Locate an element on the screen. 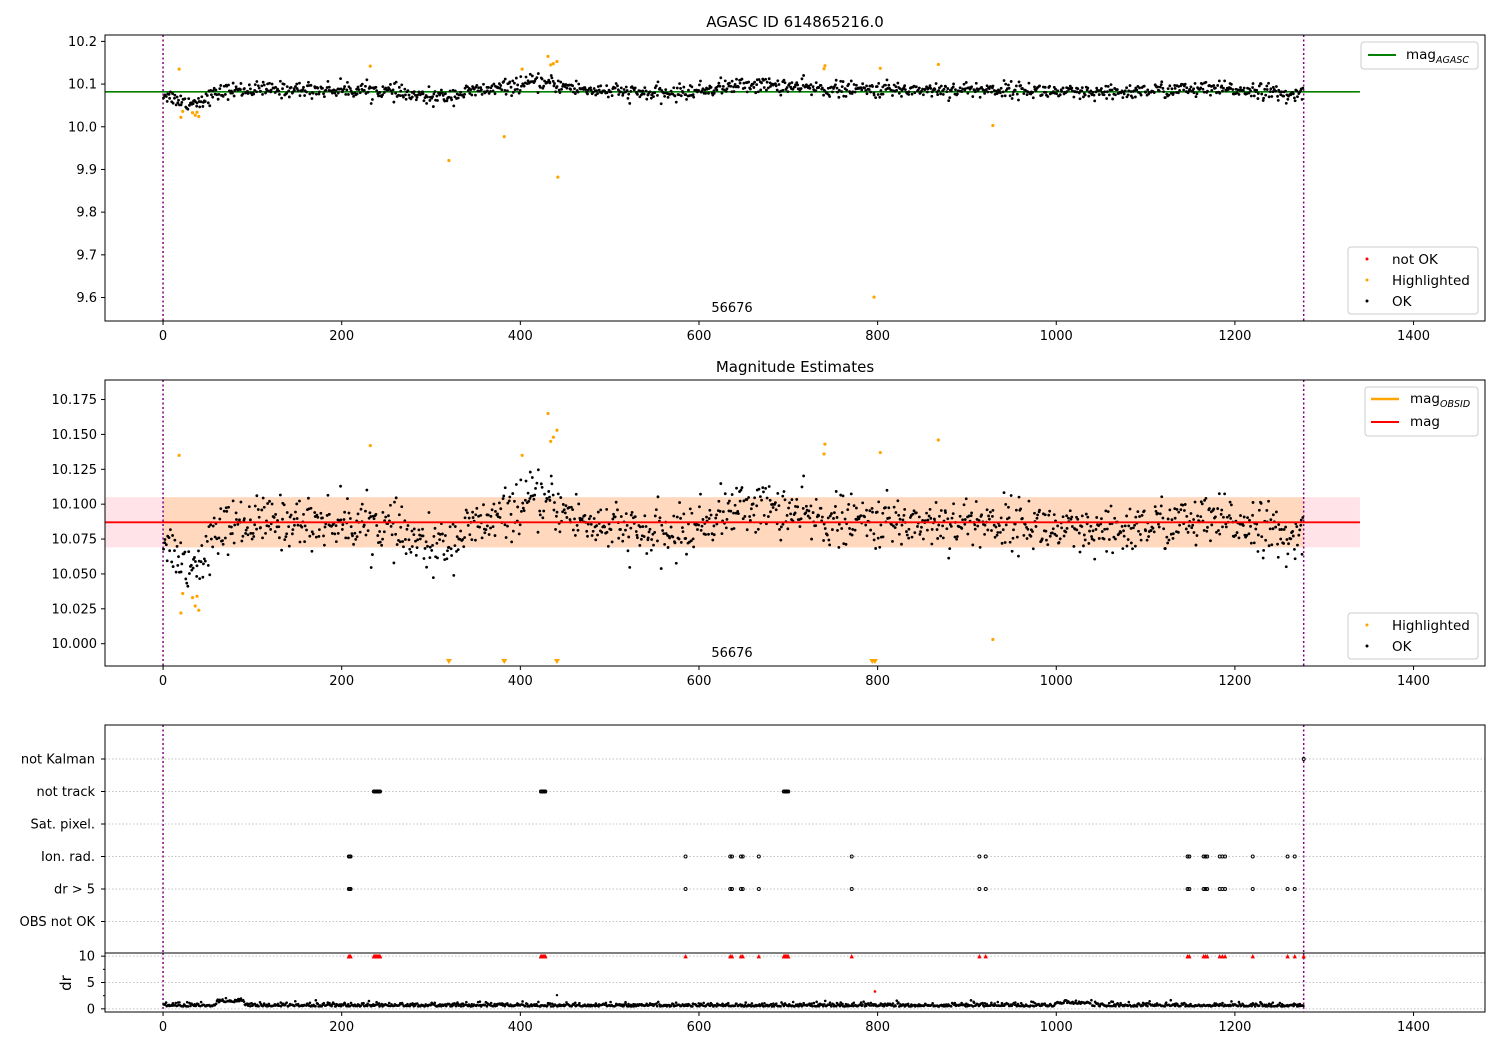 The height and width of the screenshot is (1050, 1500). dr-clipped-marker is located at coordinates (732, 956).